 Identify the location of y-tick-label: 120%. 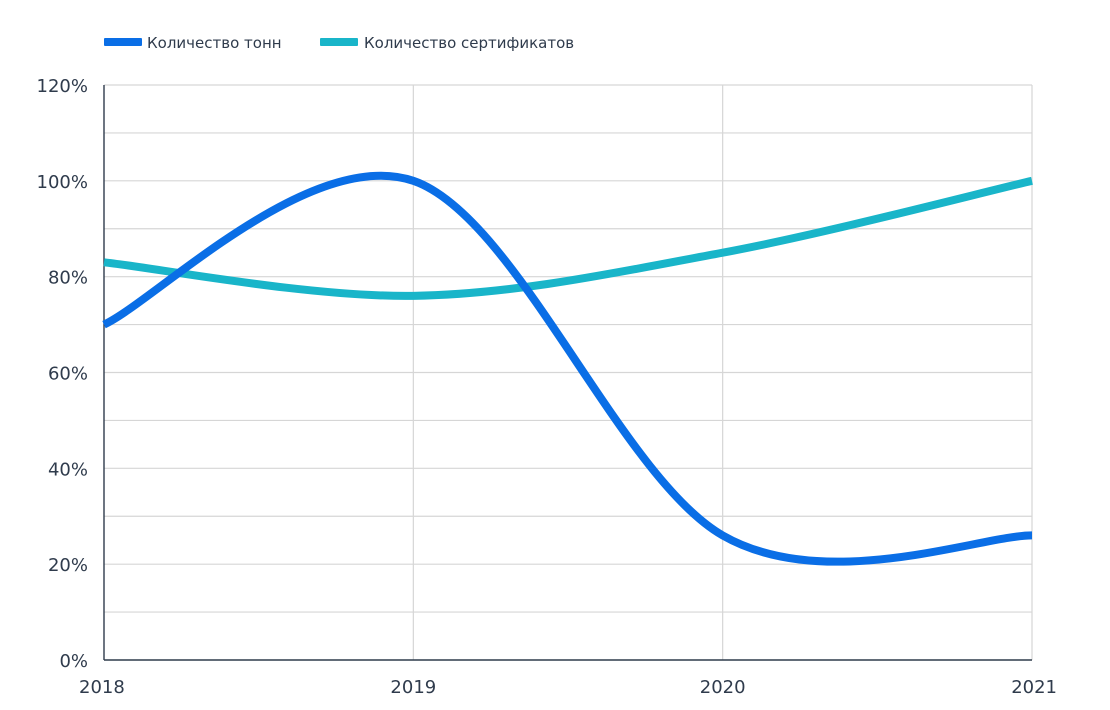
(62, 86).